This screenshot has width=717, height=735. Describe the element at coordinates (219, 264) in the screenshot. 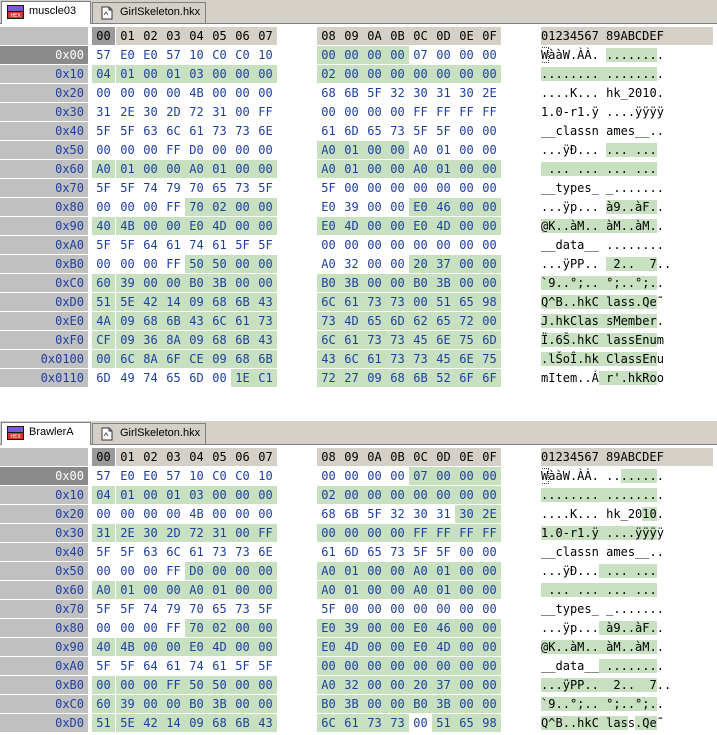

I see `hex-byte: 50` at that location.